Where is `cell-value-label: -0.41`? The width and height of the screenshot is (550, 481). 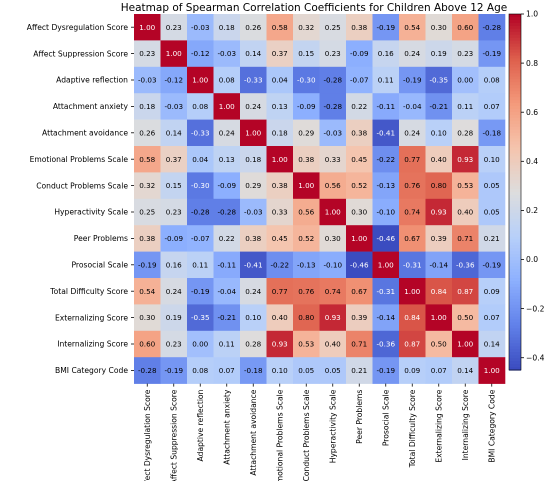
cell-value-label: -0.41 is located at coordinates (385, 132).